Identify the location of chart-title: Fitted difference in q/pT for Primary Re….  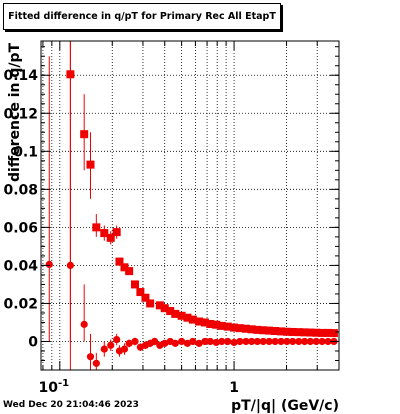
(142, 16).